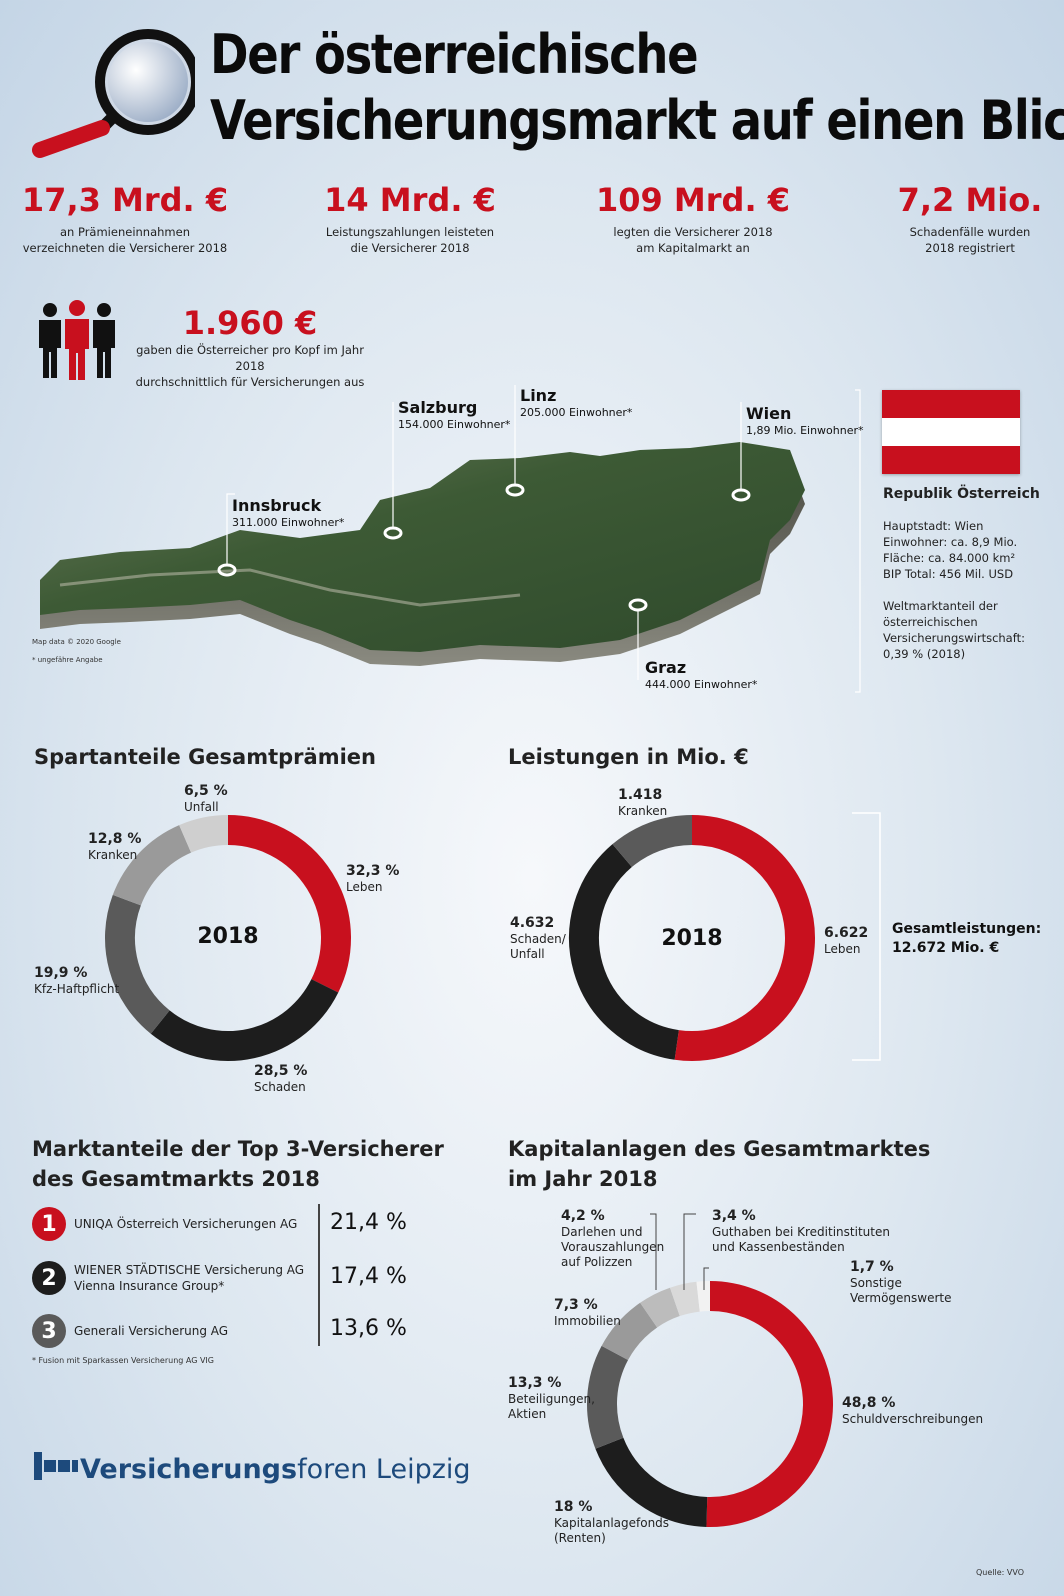 This screenshot has width=1064, height=1596. Describe the element at coordinates (576, 402) in the screenshot. I see `city-linz: Linz 205.000 Einwohner*` at that location.